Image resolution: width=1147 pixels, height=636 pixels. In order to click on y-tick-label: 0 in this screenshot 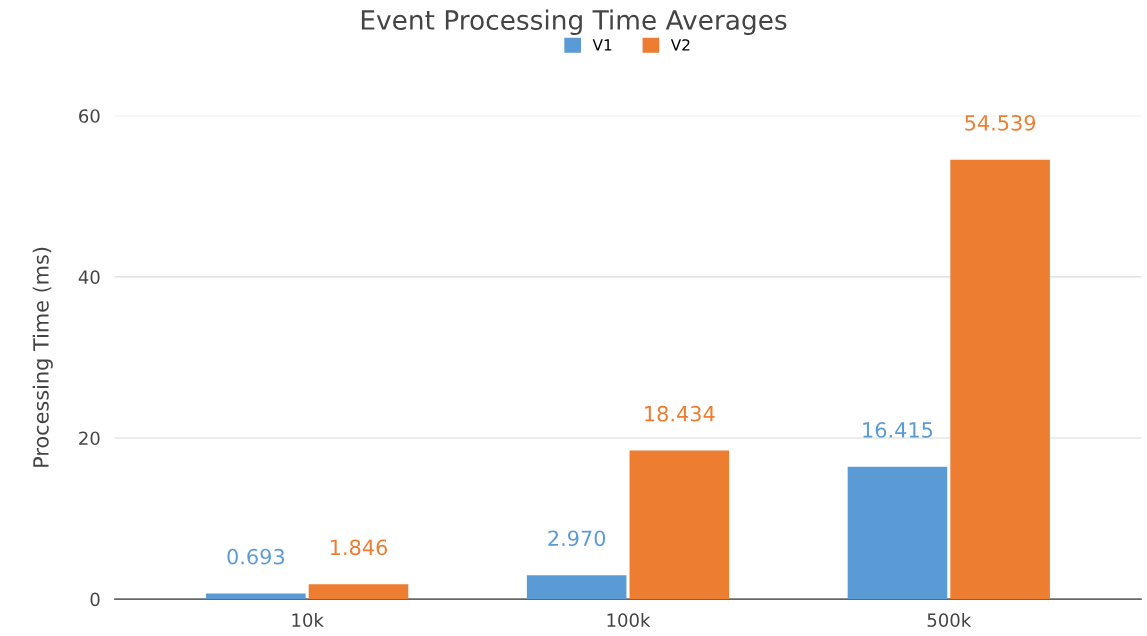, I will do `click(95, 599)`.